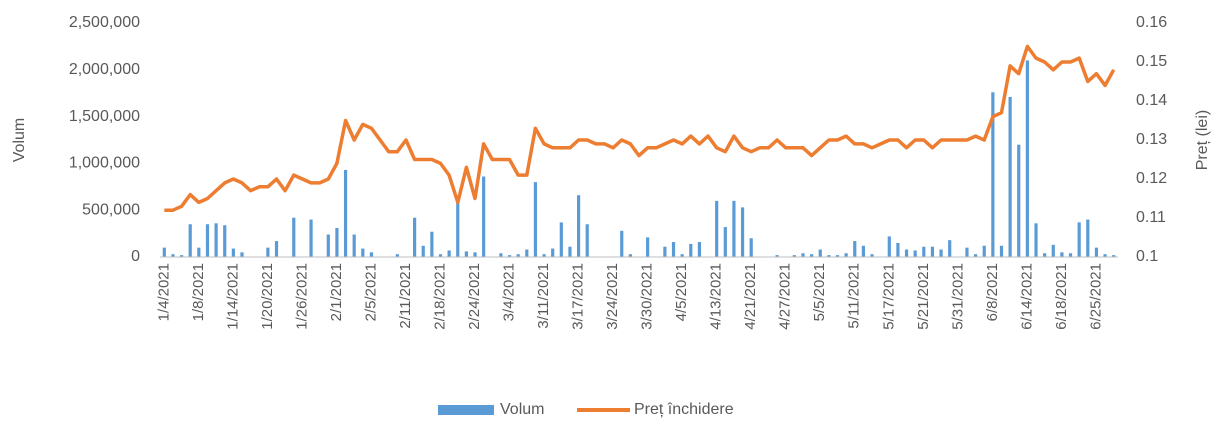 This screenshot has height=431, width=1217. What do you see at coordinates (198, 292) in the screenshot?
I see `x-tick-label: 1/8/2021` at bounding box center [198, 292].